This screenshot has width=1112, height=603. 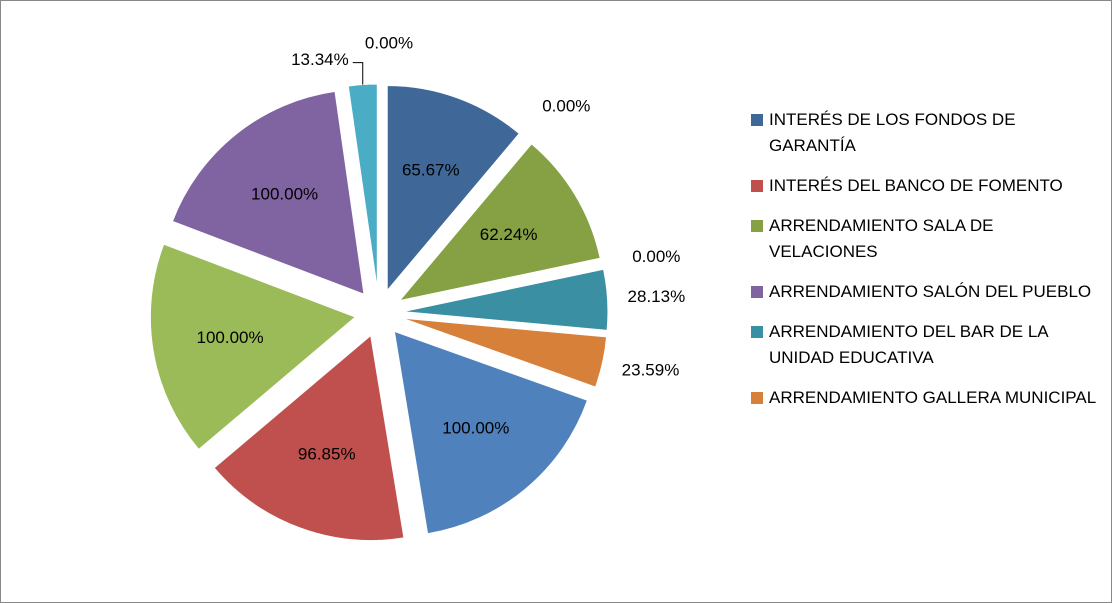 I want to click on legend-item: ARRENDAMIENTO GALLERA MUNICIPAL, so click(x=926, y=398).